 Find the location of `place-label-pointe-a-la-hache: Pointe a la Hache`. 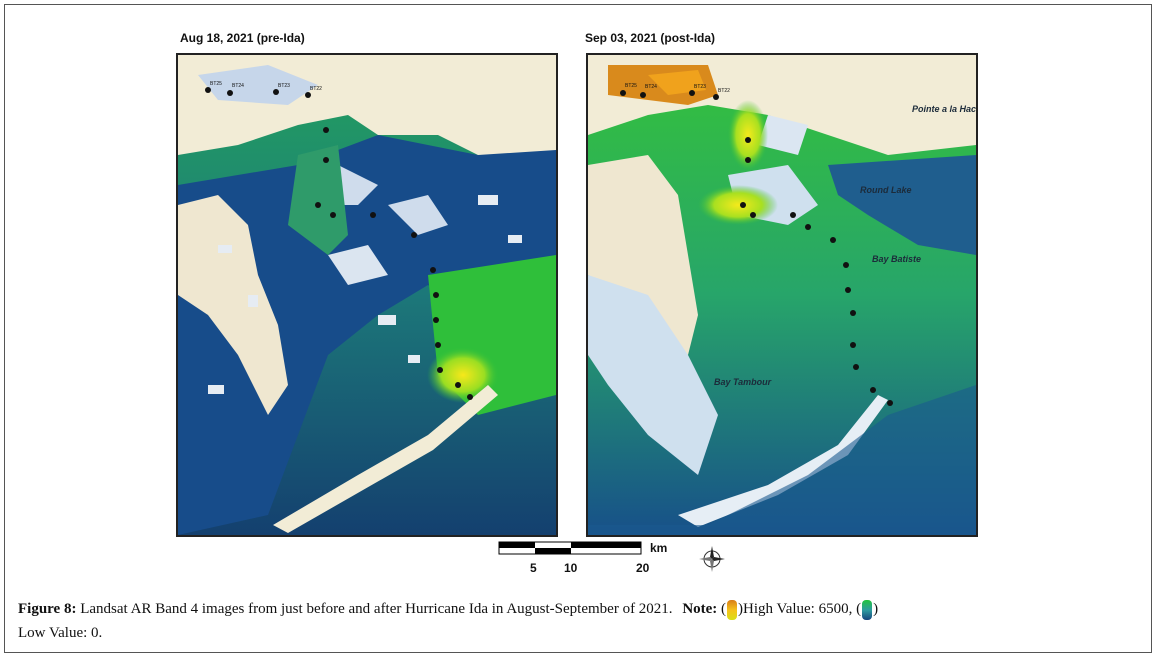

place-label-pointe-a-la-hache: Pointe a la Hache is located at coordinates (944, 109).